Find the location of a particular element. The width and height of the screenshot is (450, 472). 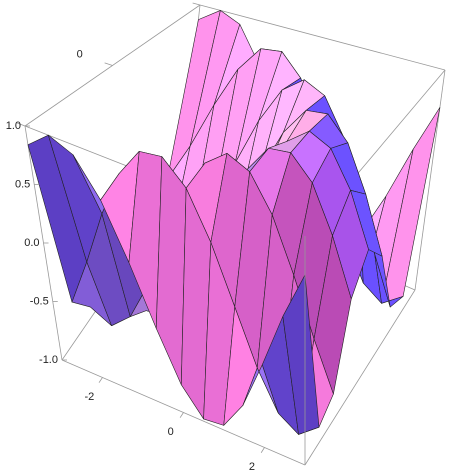

x-tick-label: 0 is located at coordinates (171, 432).